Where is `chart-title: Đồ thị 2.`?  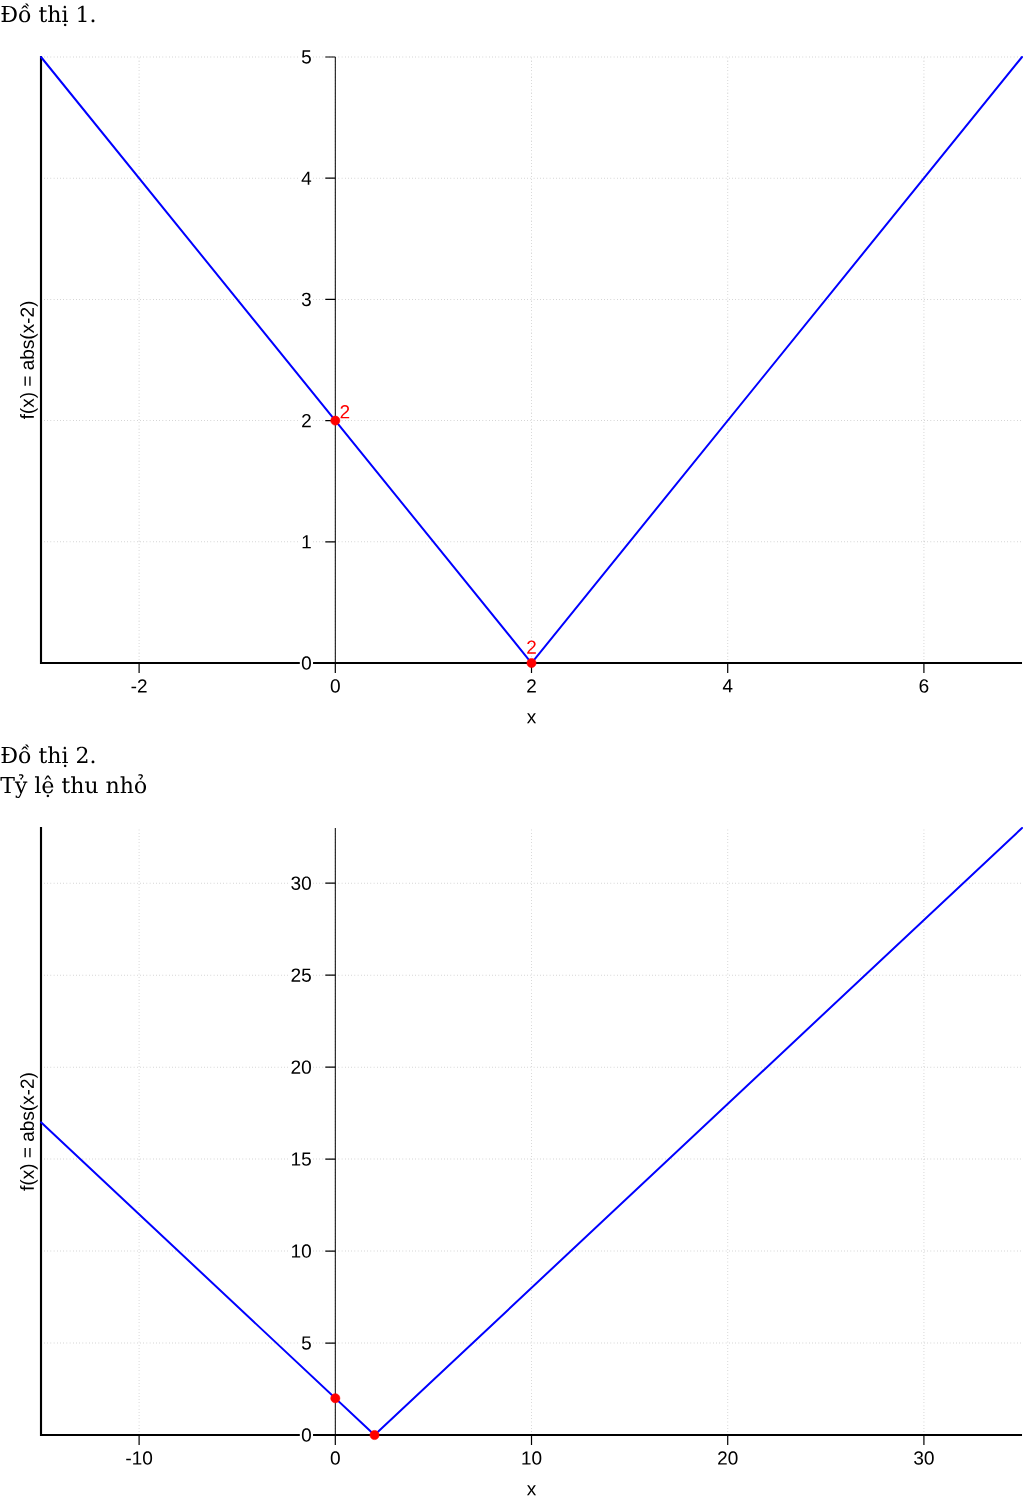
chart-title: Đồ thị 2. is located at coordinates (48, 756).